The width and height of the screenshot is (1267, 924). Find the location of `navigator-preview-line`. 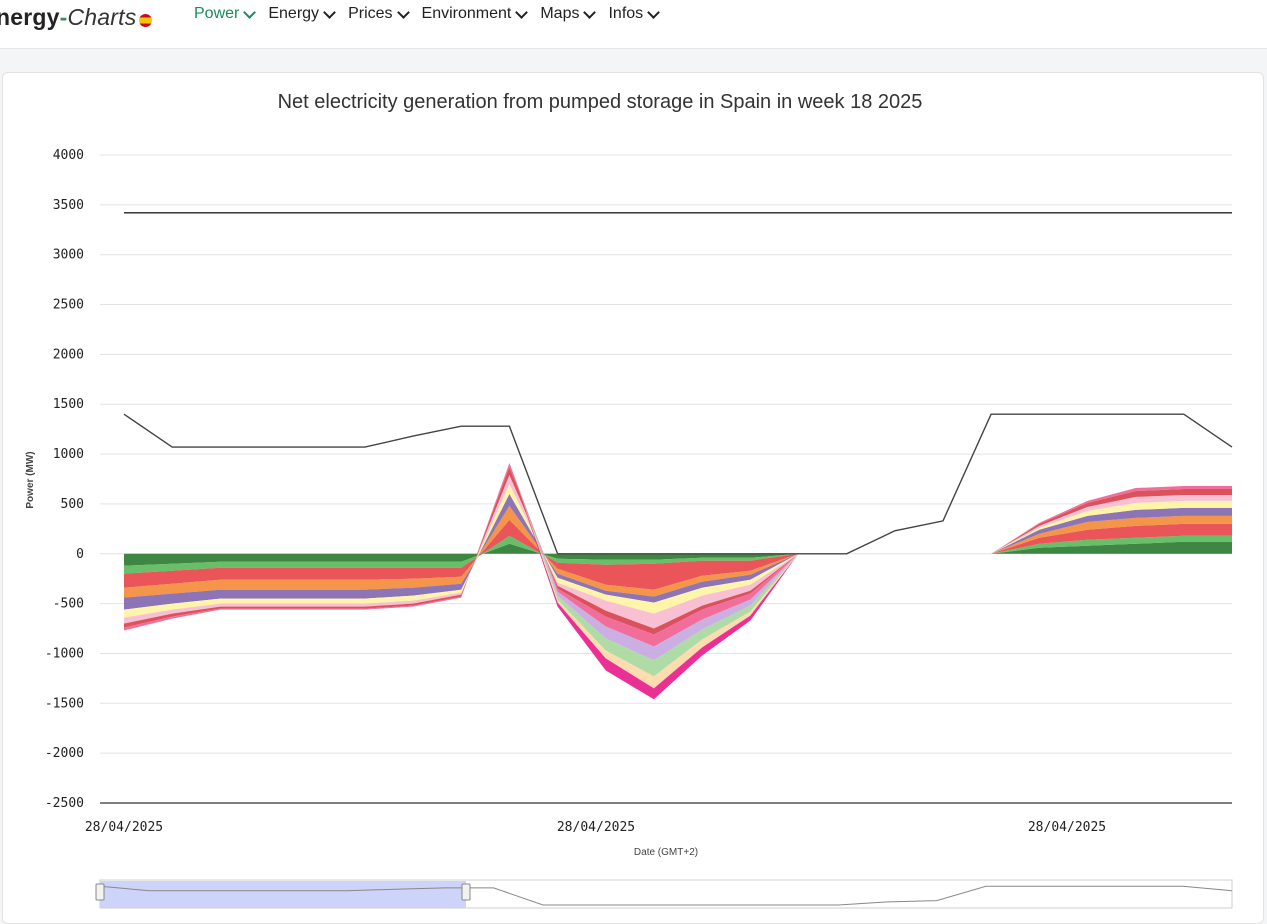

navigator-preview-line is located at coordinates (666, 895).